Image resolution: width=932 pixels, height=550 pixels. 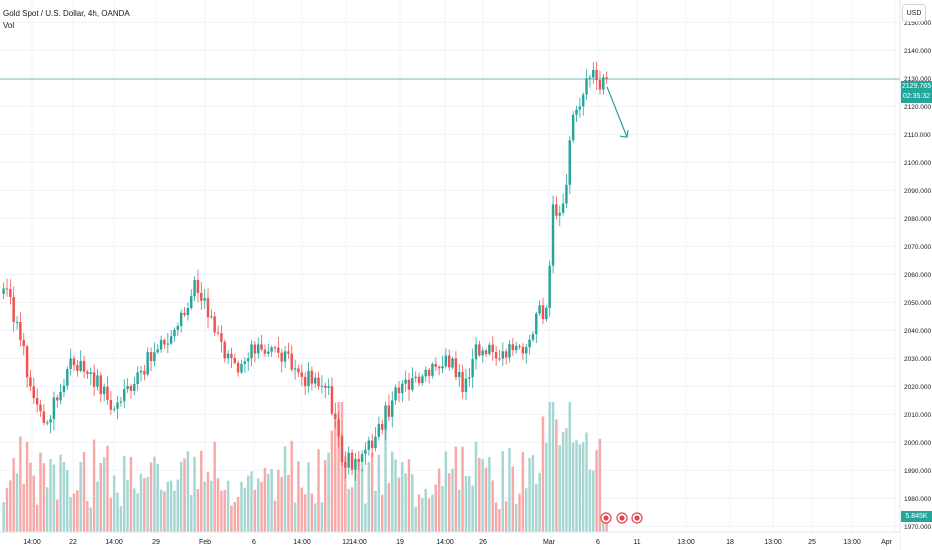 I want to click on currency-selector: USD, so click(x=914, y=13).